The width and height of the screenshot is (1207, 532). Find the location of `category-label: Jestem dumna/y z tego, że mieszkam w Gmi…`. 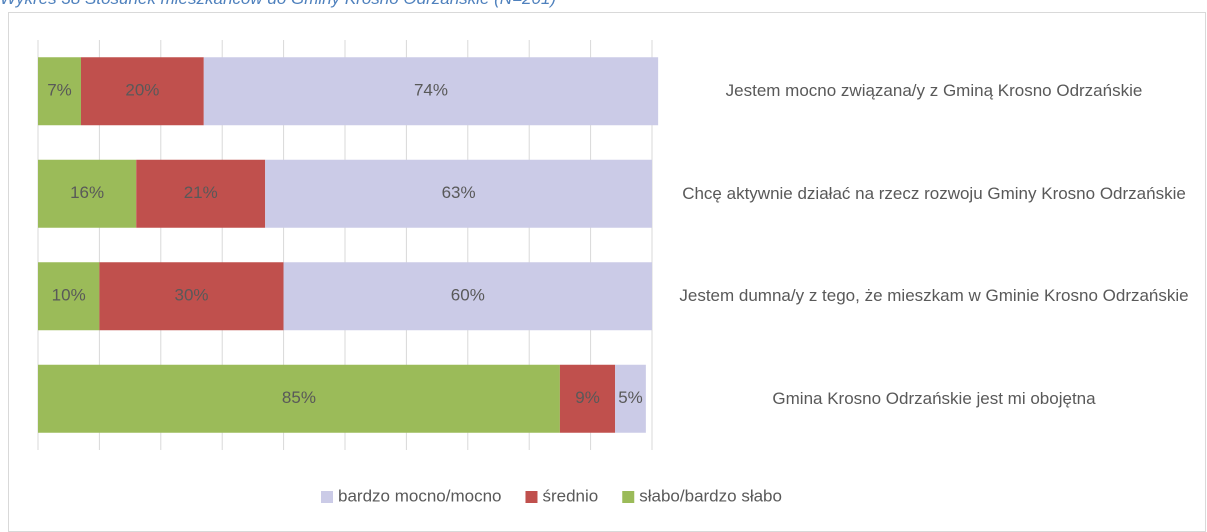

category-label: Jestem dumna/y z tego, że mieszkam w Gmi… is located at coordinates (934, 296).